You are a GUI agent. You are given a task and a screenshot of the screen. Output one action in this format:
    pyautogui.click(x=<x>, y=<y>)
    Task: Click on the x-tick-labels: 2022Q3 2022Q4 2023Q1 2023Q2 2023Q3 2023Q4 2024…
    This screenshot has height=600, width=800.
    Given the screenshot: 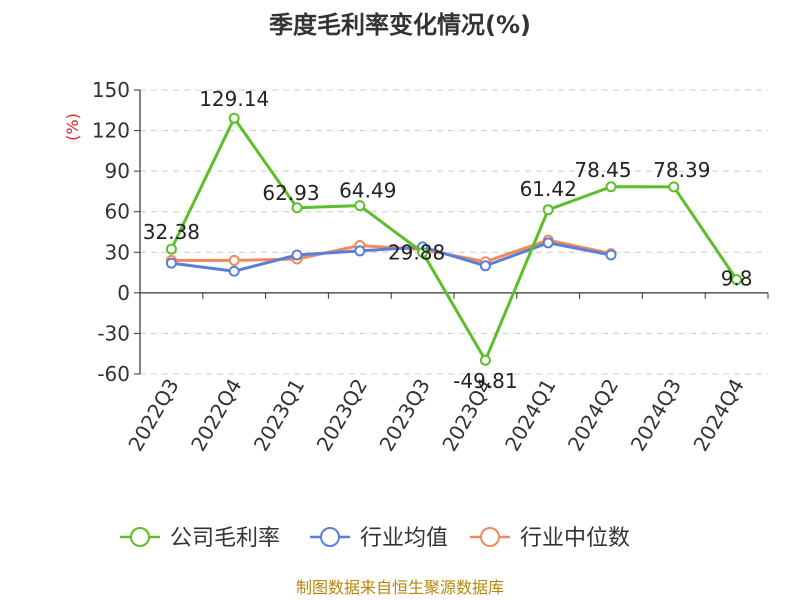 What is the action you would take?
    pyautogui.click(x=436, y=415)
    